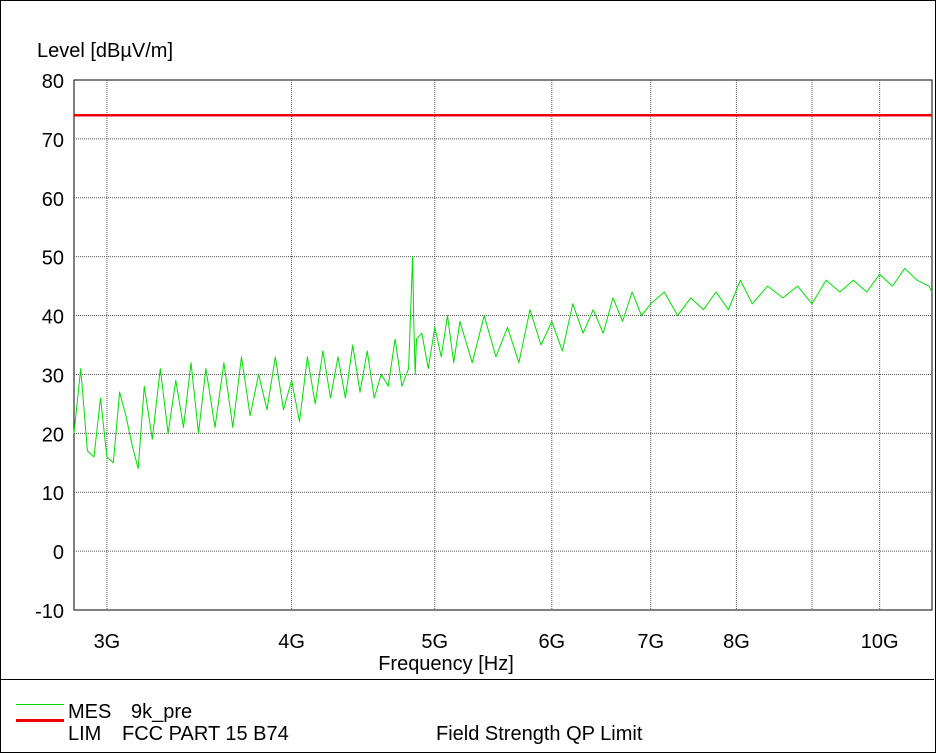  Describe the element at coordinates (162, 712) in the screenshot. I see `legend-name-mes: 9k_pre` at that location.